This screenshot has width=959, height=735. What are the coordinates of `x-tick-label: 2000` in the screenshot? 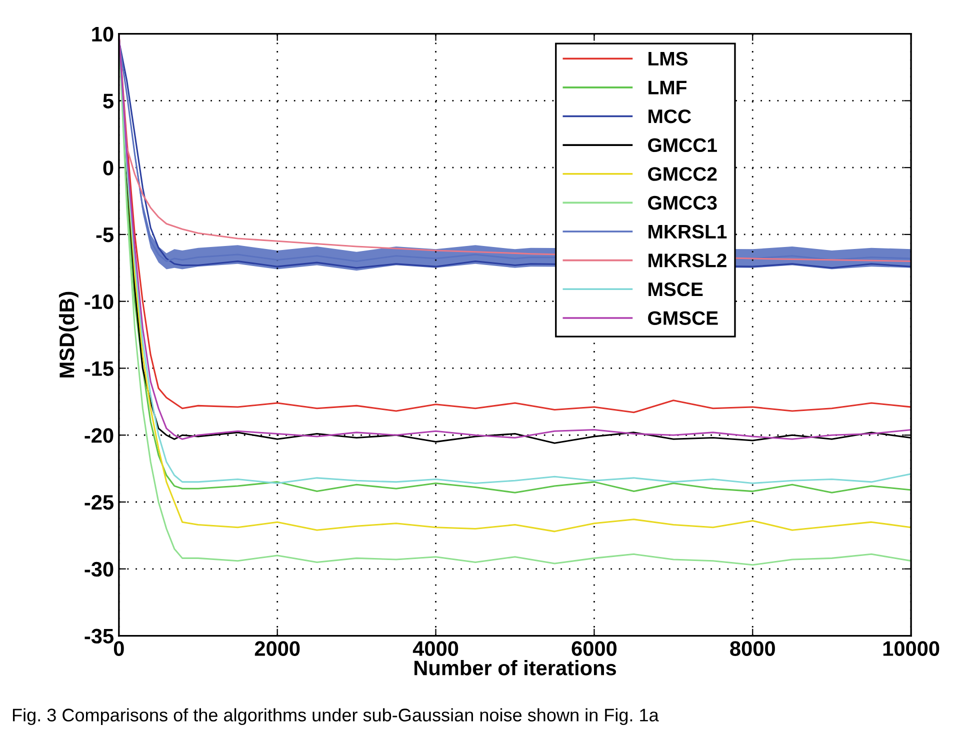 It's located at (277, 648).